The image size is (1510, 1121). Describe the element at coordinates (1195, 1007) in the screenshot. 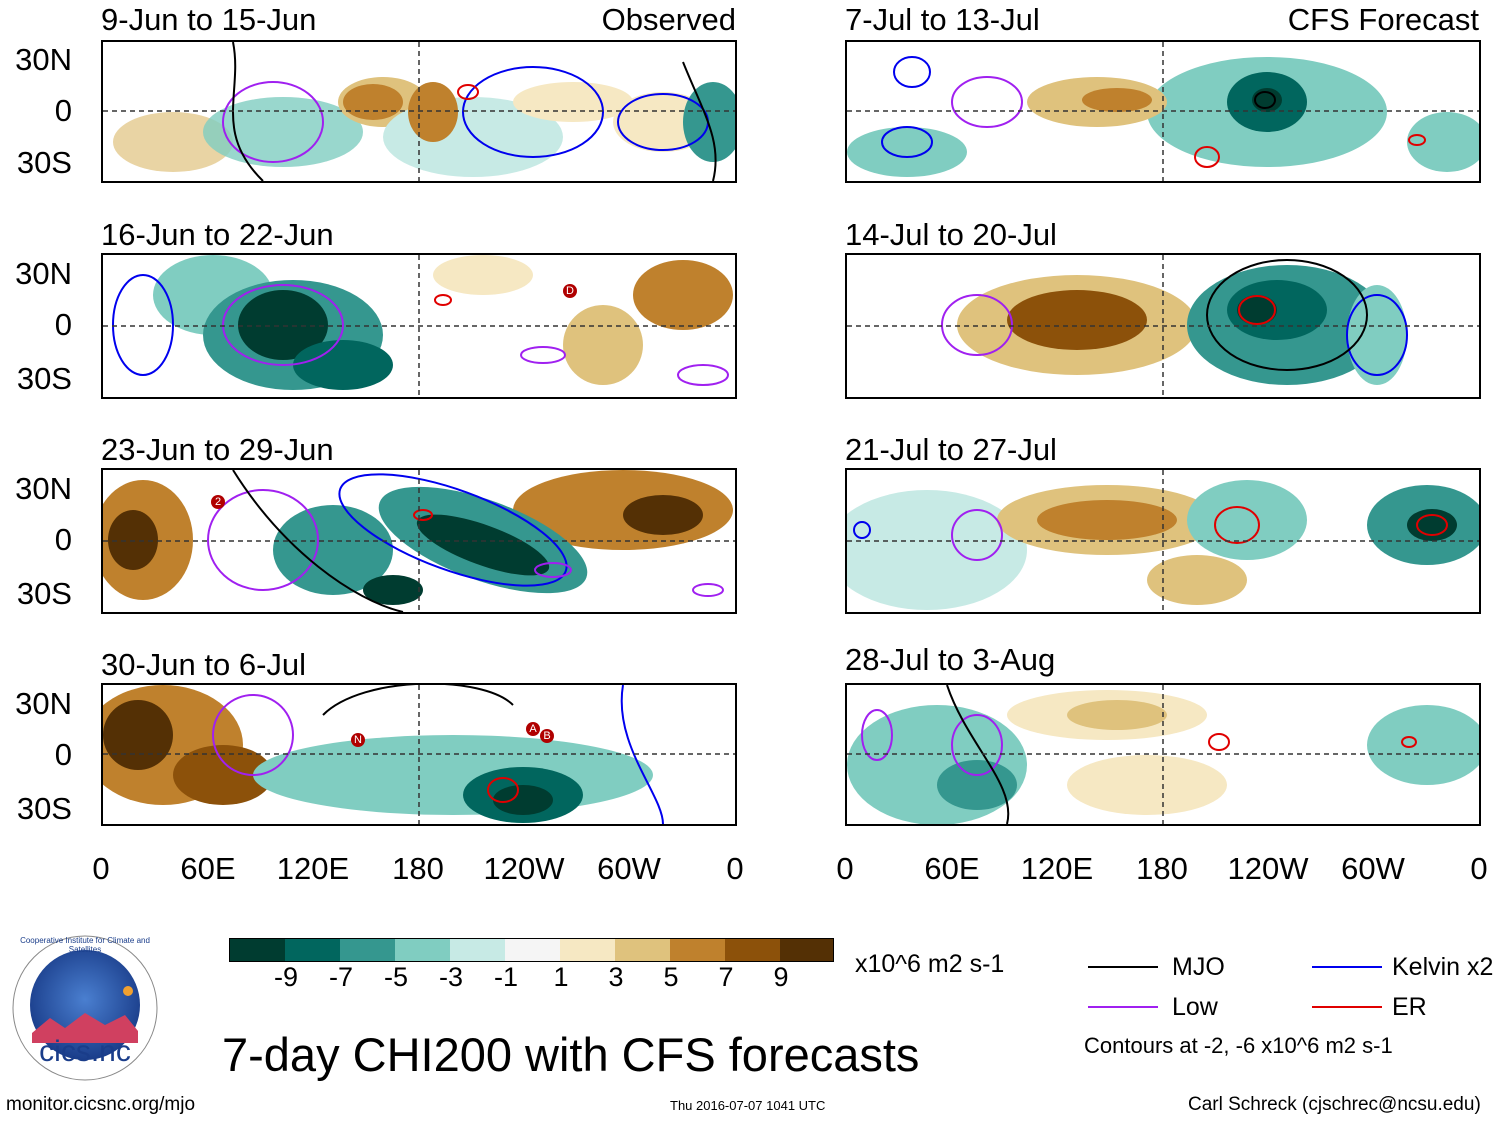

I see `legend-low-label: Low` at that location.